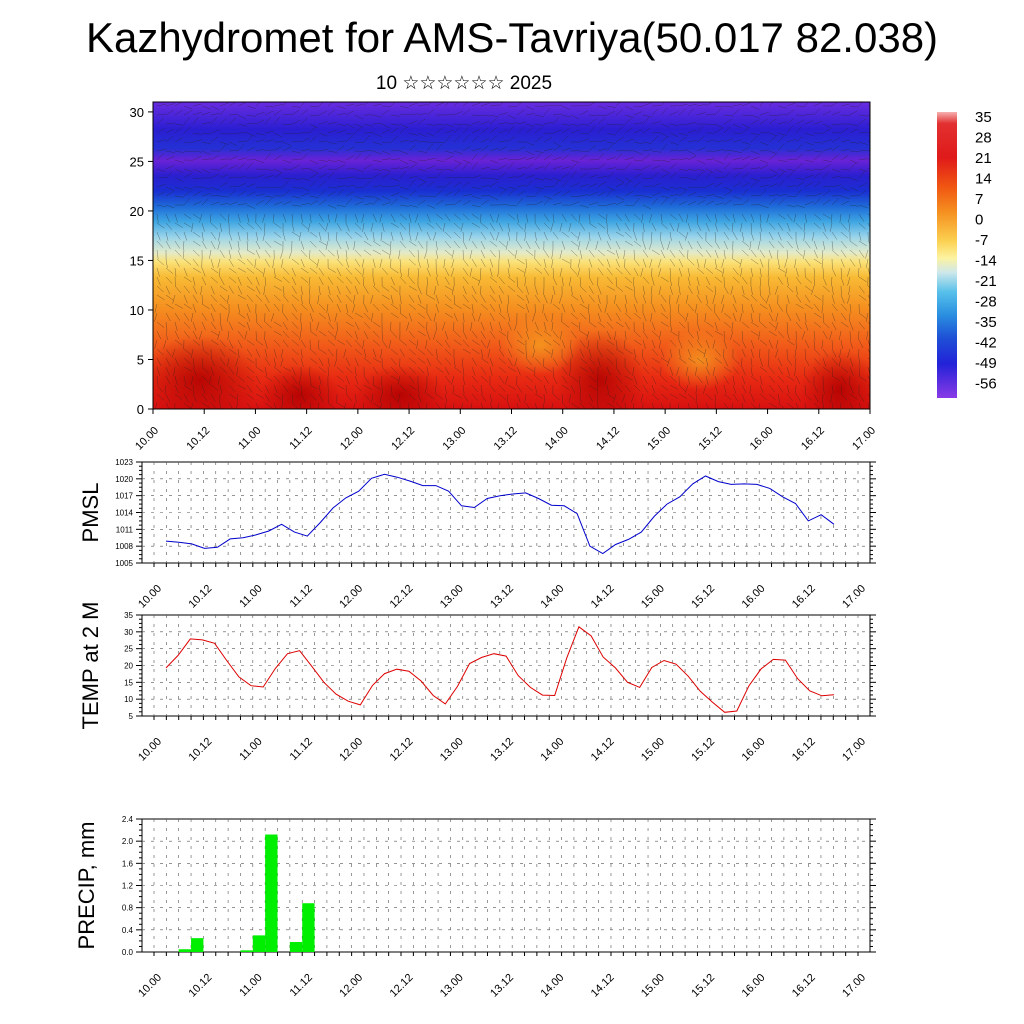 This screenshot has height=1024, width=1024. Describe the element at coordinates (403, 439) in the screenshot. I see `x-tick-label: 12.12` at that location.